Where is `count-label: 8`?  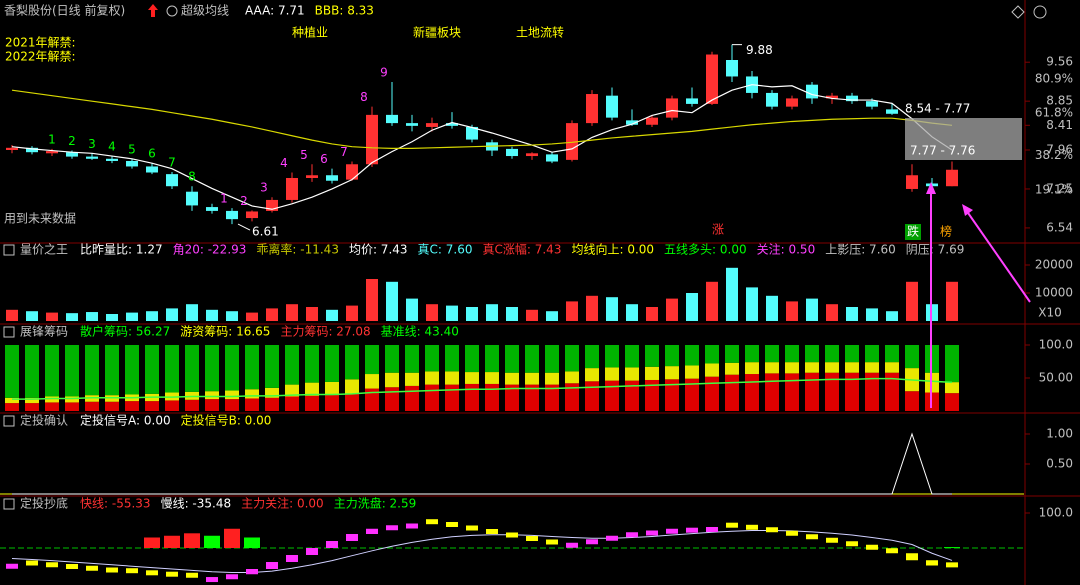 count-label: 8 is located at coordinates (192, 177).